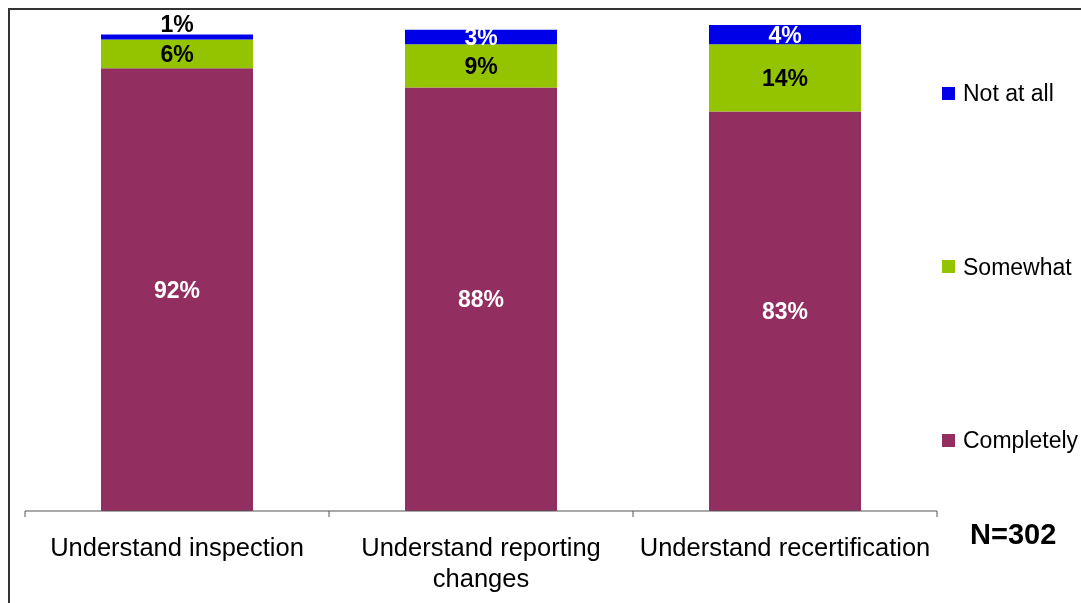 The width and height of the screenshot is (1081, 603). I want to click on data-label: 92%, so click(177, 289).